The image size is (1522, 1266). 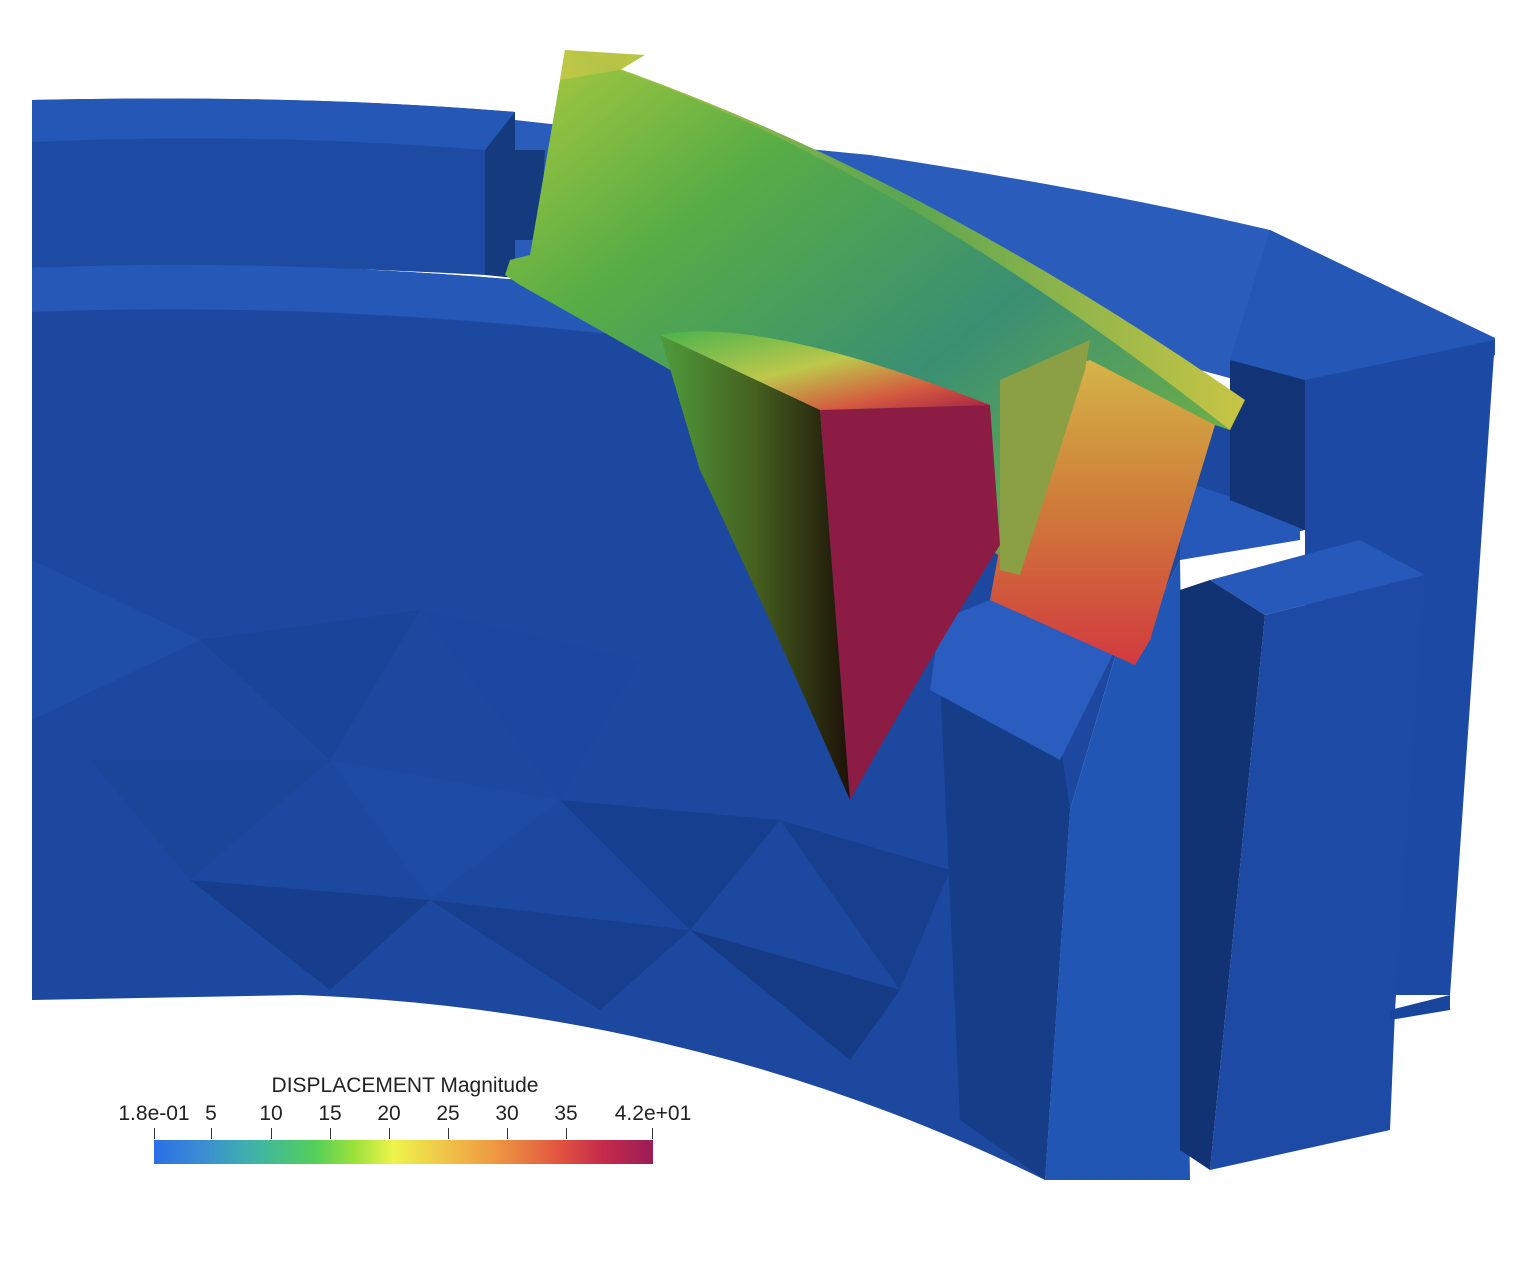 What do you see at coordinates (830, 565) in the screenshot?
I see `displaced-wedge` at bounding box center [830, 565].